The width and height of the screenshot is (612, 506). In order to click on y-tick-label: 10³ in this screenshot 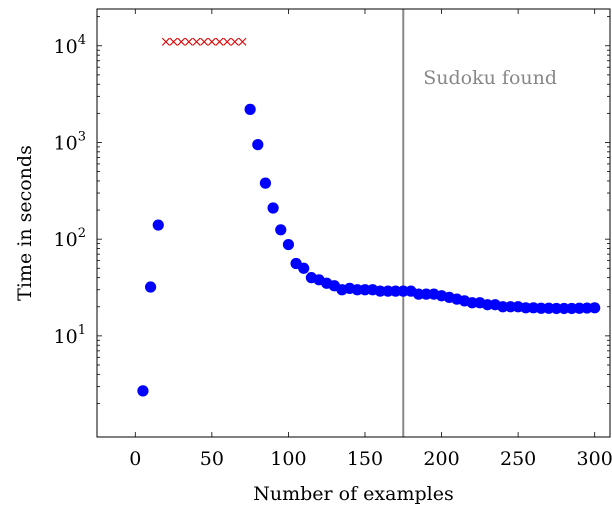, I will do `click(70, 141)`.